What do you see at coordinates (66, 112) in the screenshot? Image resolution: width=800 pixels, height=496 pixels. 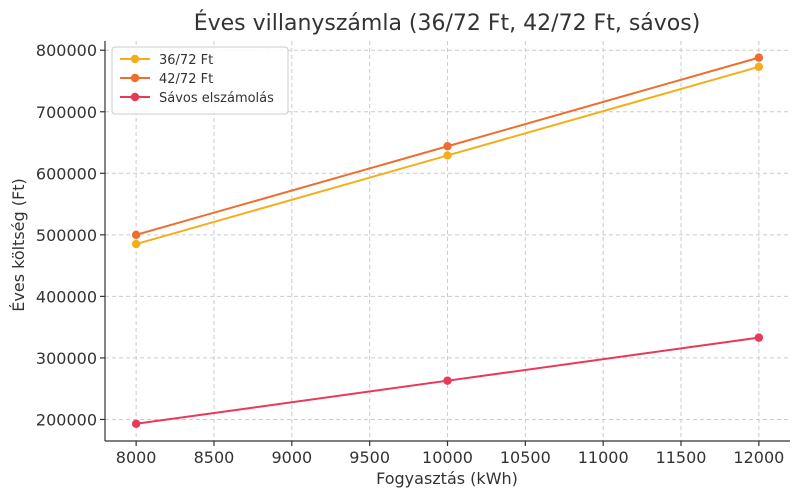 I see `y-tick-label: 700000` at bounding box center [66, 112].